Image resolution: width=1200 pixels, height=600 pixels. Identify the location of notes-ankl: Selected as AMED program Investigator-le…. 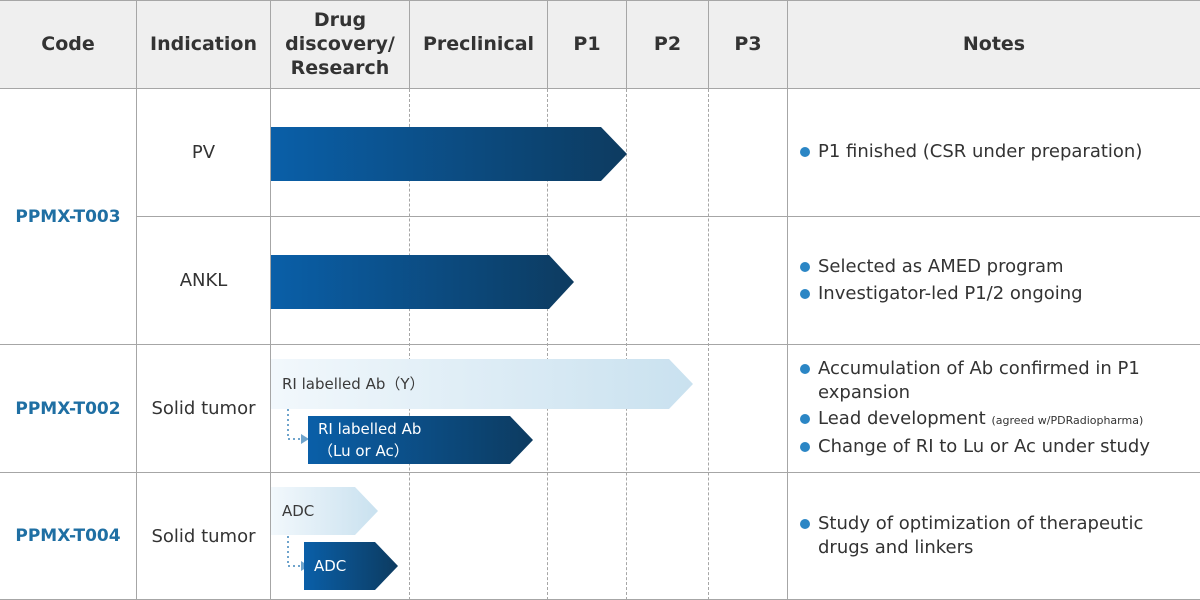
(997, 280).